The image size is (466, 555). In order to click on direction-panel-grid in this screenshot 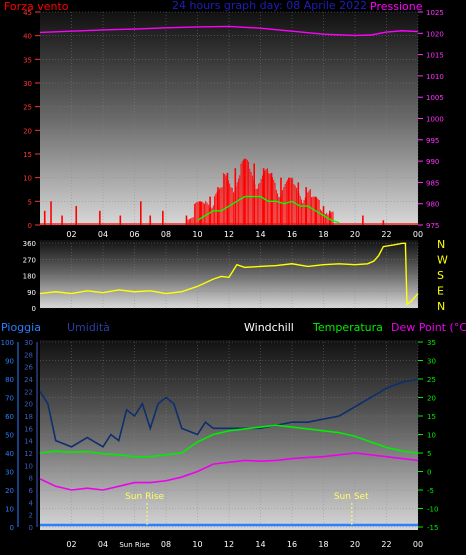, I will do `click(229, 275)`.